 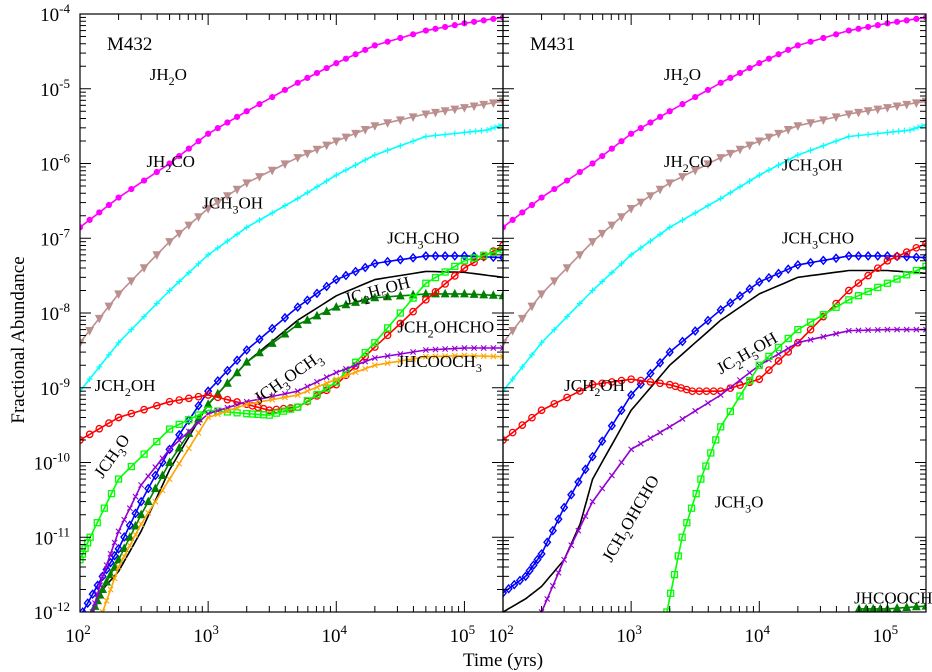 What do you see at coordinates (688, 163) in the screenshot?
I see `species-label-jh2co: JH2CO` at bounding box center [688, 163].